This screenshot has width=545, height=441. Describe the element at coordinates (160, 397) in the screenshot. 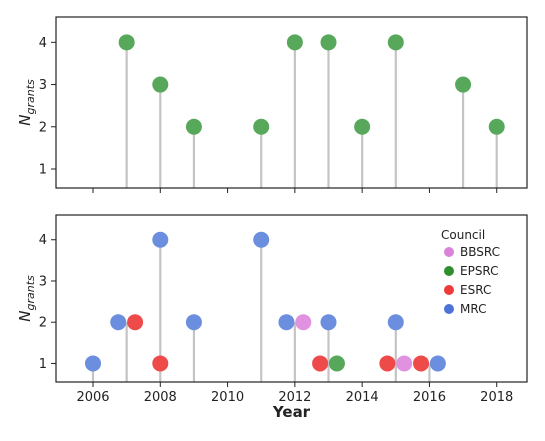

I see `x-tick-label: 2008` at that location.